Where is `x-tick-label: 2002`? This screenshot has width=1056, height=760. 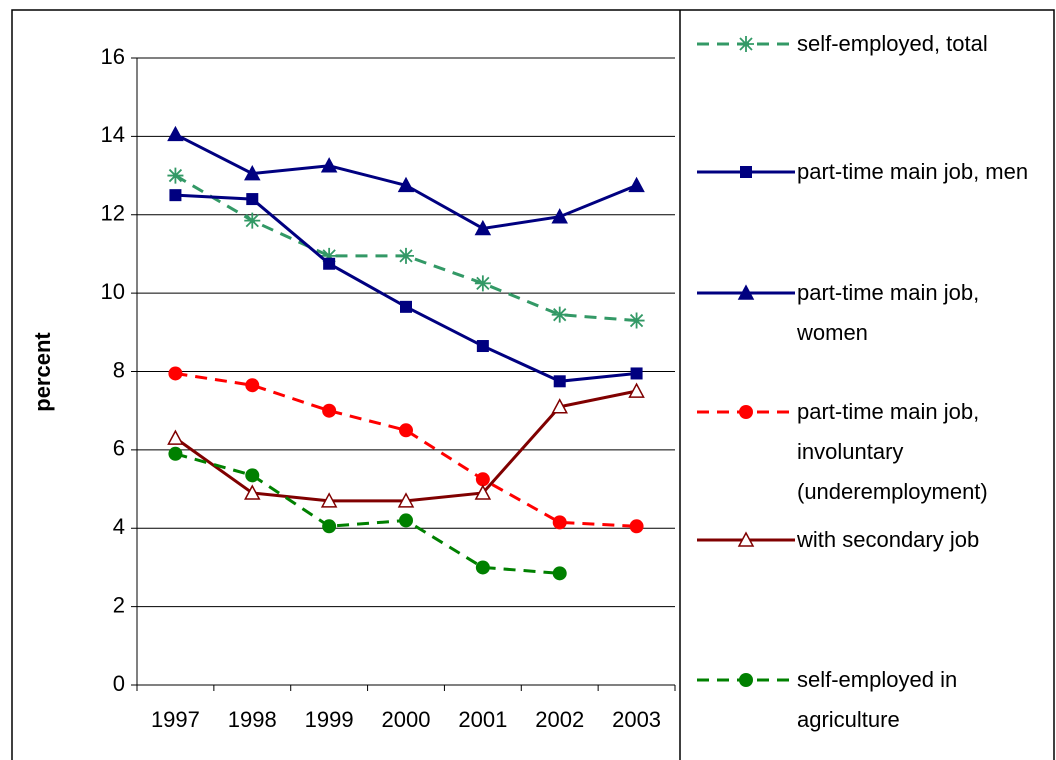 x-tick-label: 2002 is located at coordinates (559, 719).